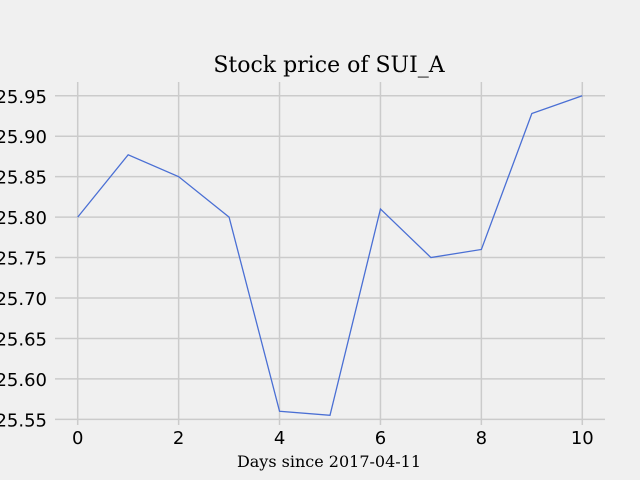 The height and width of the screenshot is (480, 640). Describe the element at coordinates (23, 137) in the screenshot. I see `y-tick-label: 25.90` at that location.